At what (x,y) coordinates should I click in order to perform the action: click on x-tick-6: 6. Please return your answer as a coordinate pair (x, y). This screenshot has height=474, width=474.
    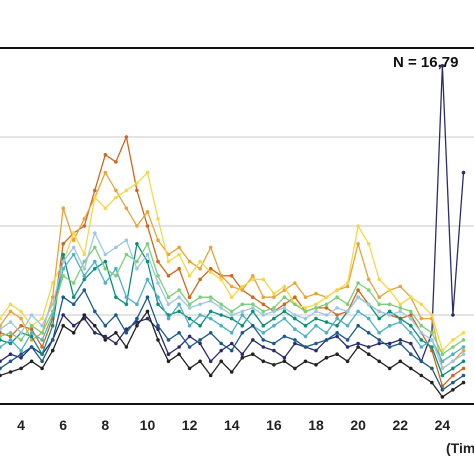
    Looking at the image, I should click on (63, 425).